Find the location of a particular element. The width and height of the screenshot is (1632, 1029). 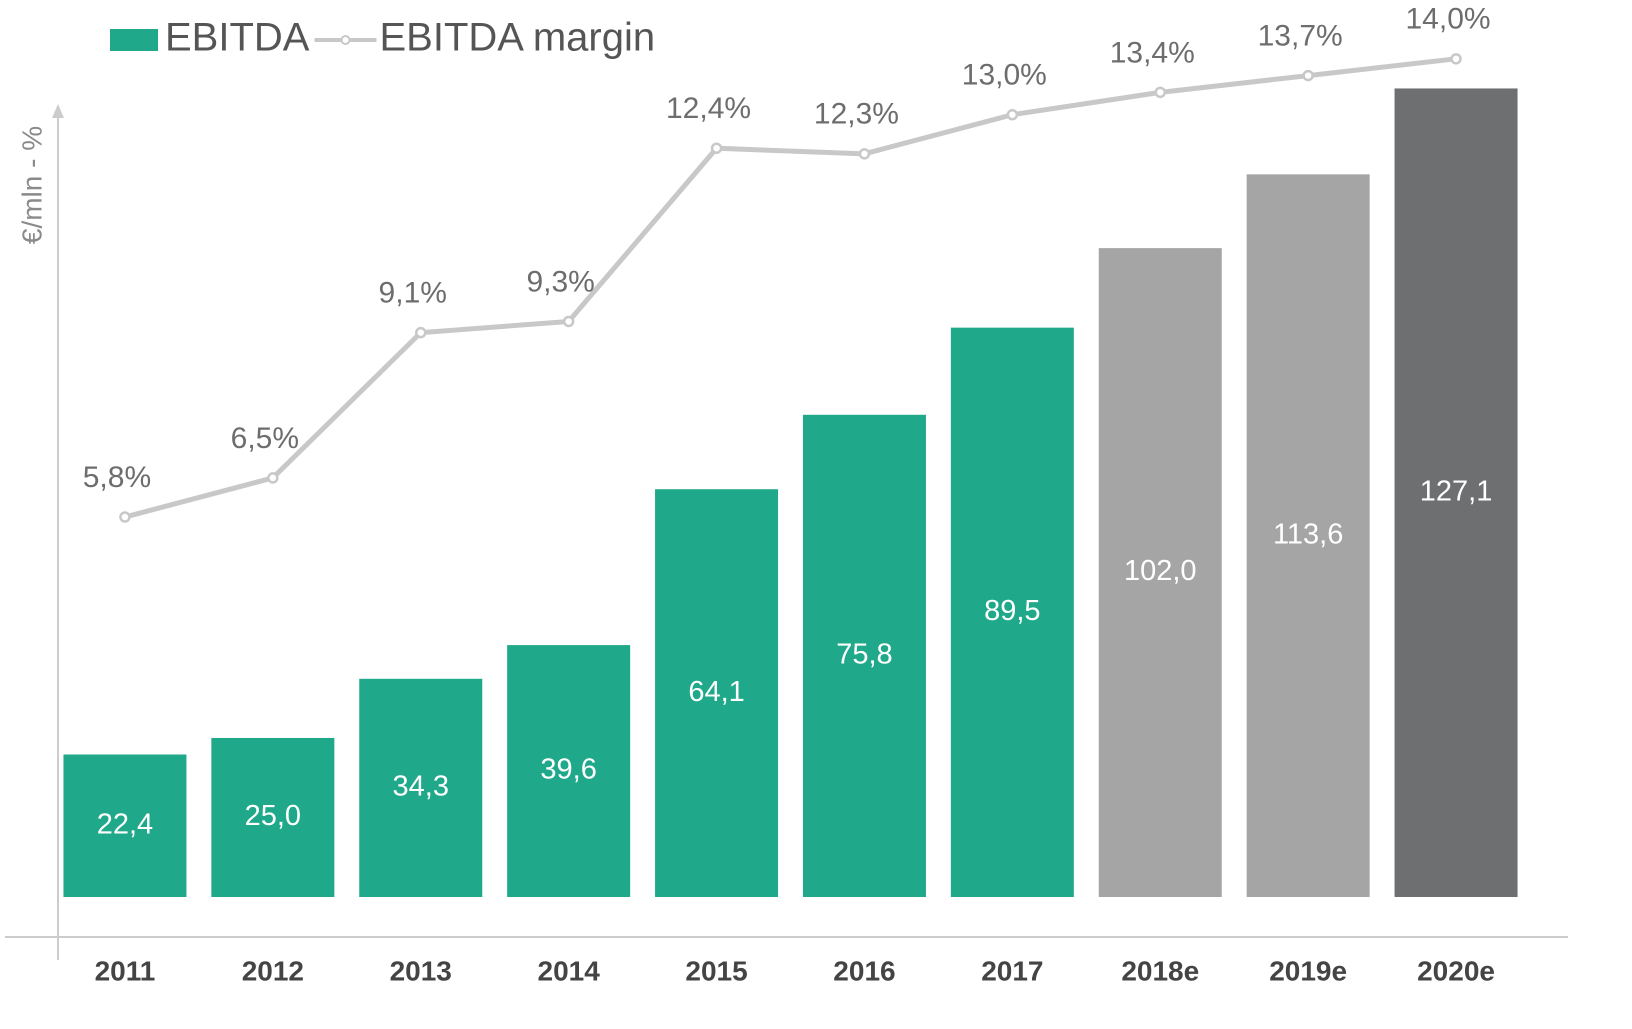

line-value-label: 5,8% is located at coordinates (117, 477).